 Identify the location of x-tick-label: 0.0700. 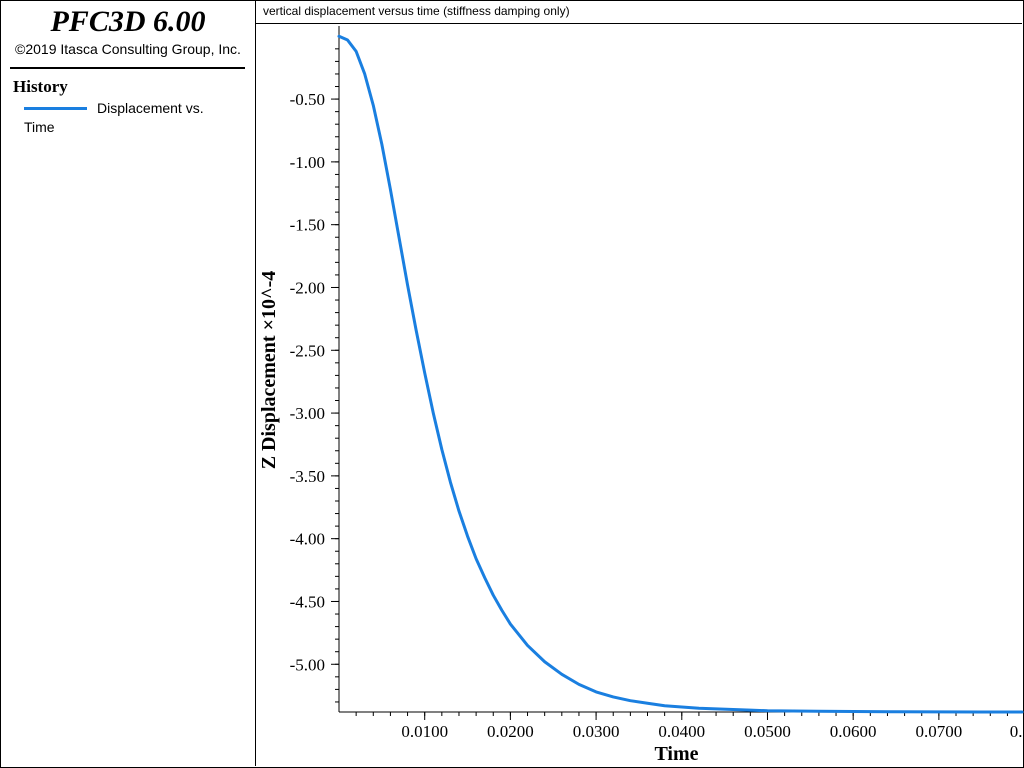
(938, 731).